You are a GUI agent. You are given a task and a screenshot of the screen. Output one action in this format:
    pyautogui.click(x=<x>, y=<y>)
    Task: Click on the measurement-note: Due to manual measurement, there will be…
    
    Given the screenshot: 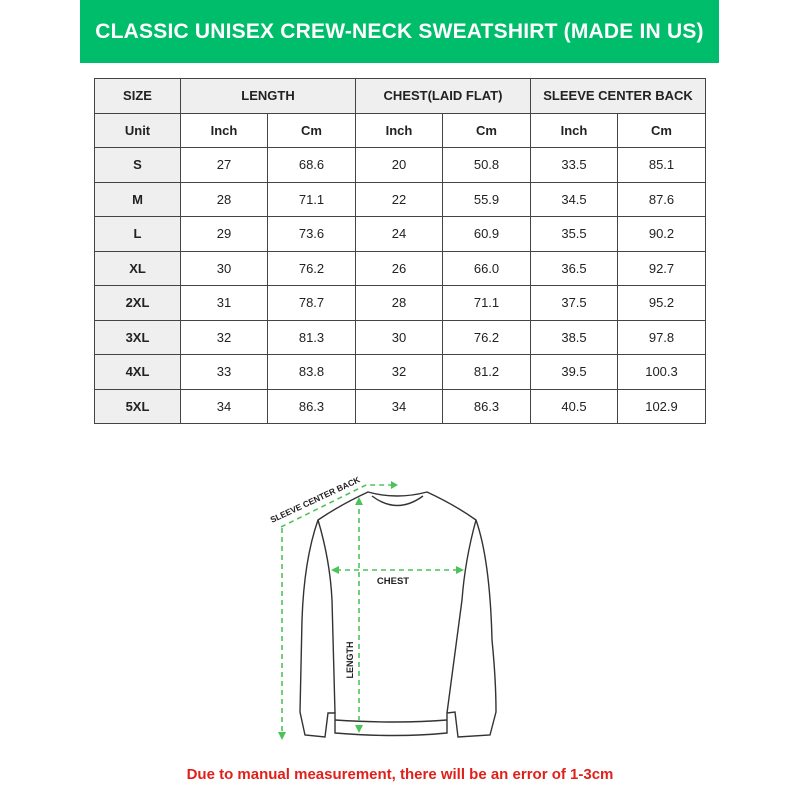 What is the action you would take?
    pyautogui.click(x=400, y=774)
    